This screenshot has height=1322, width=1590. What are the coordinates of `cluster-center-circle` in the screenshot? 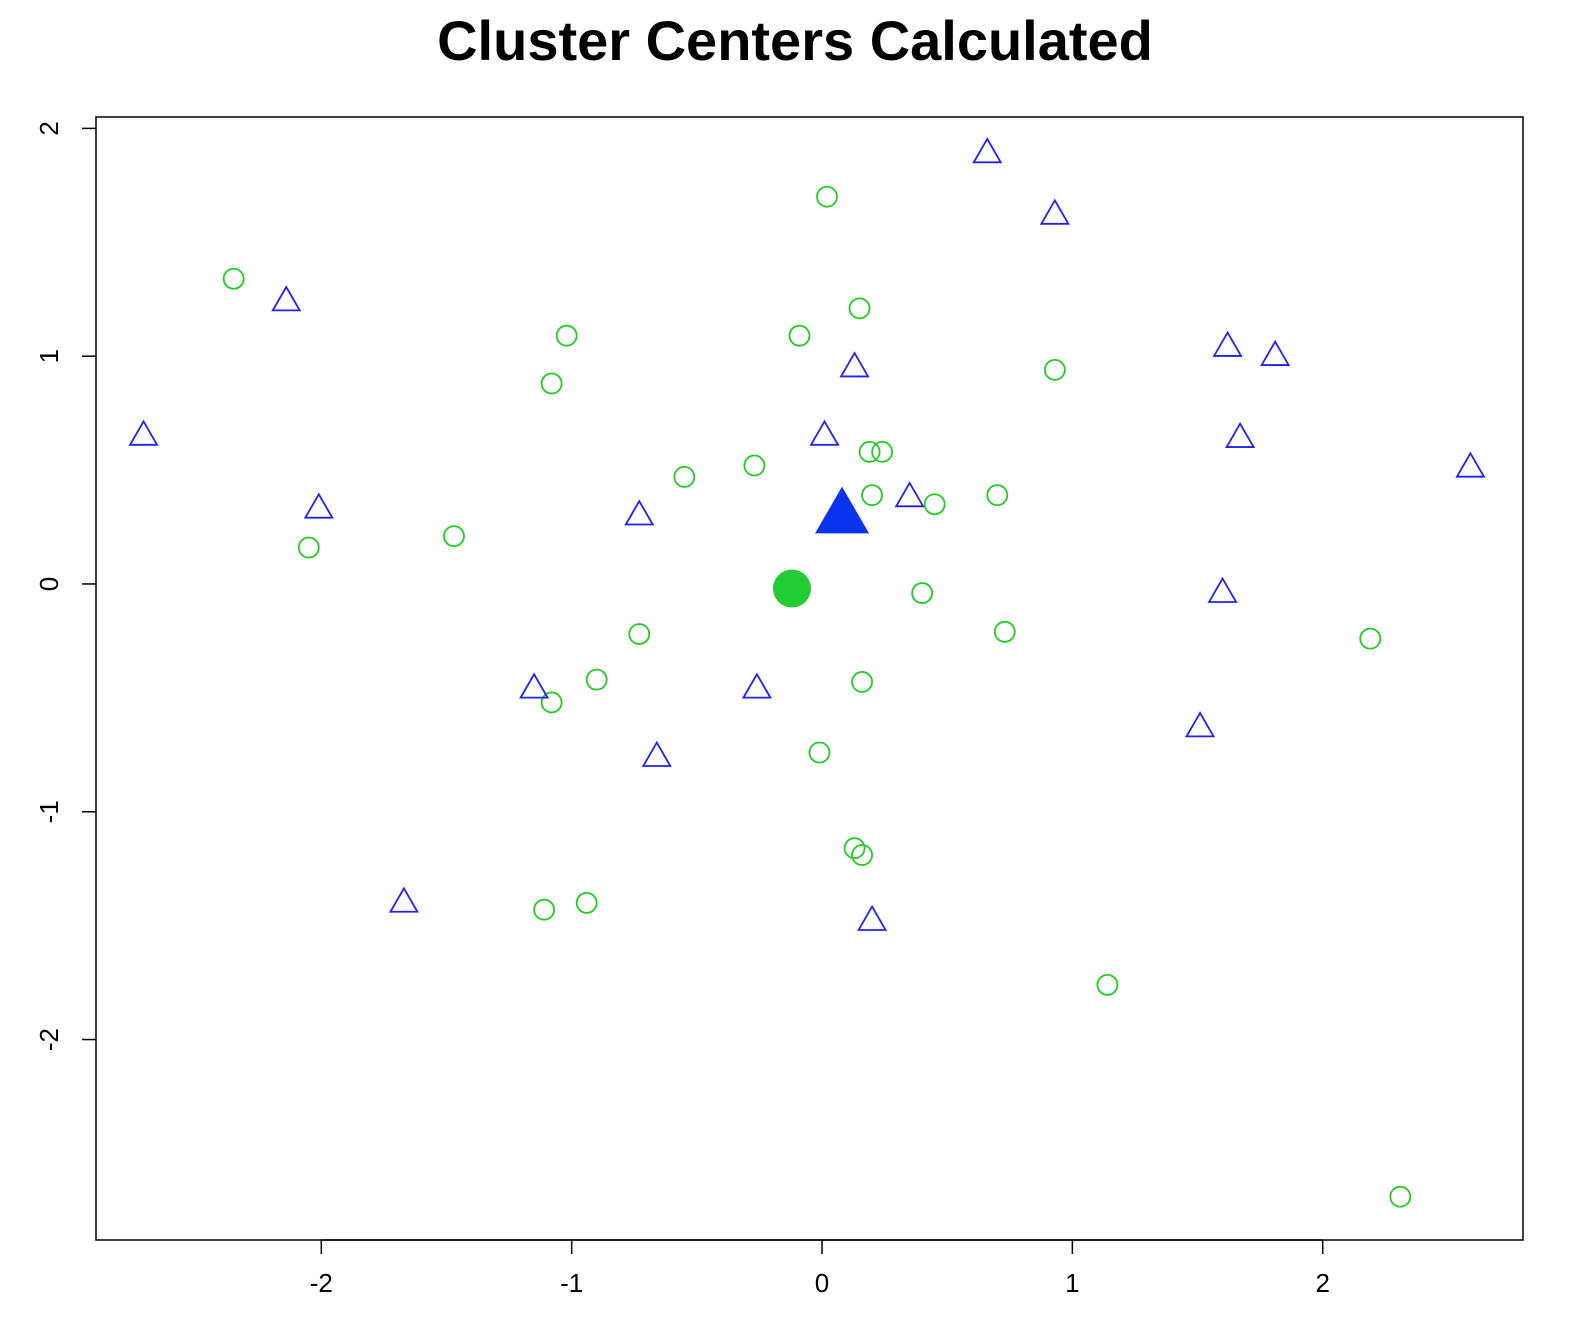 It's located at (791, 588).